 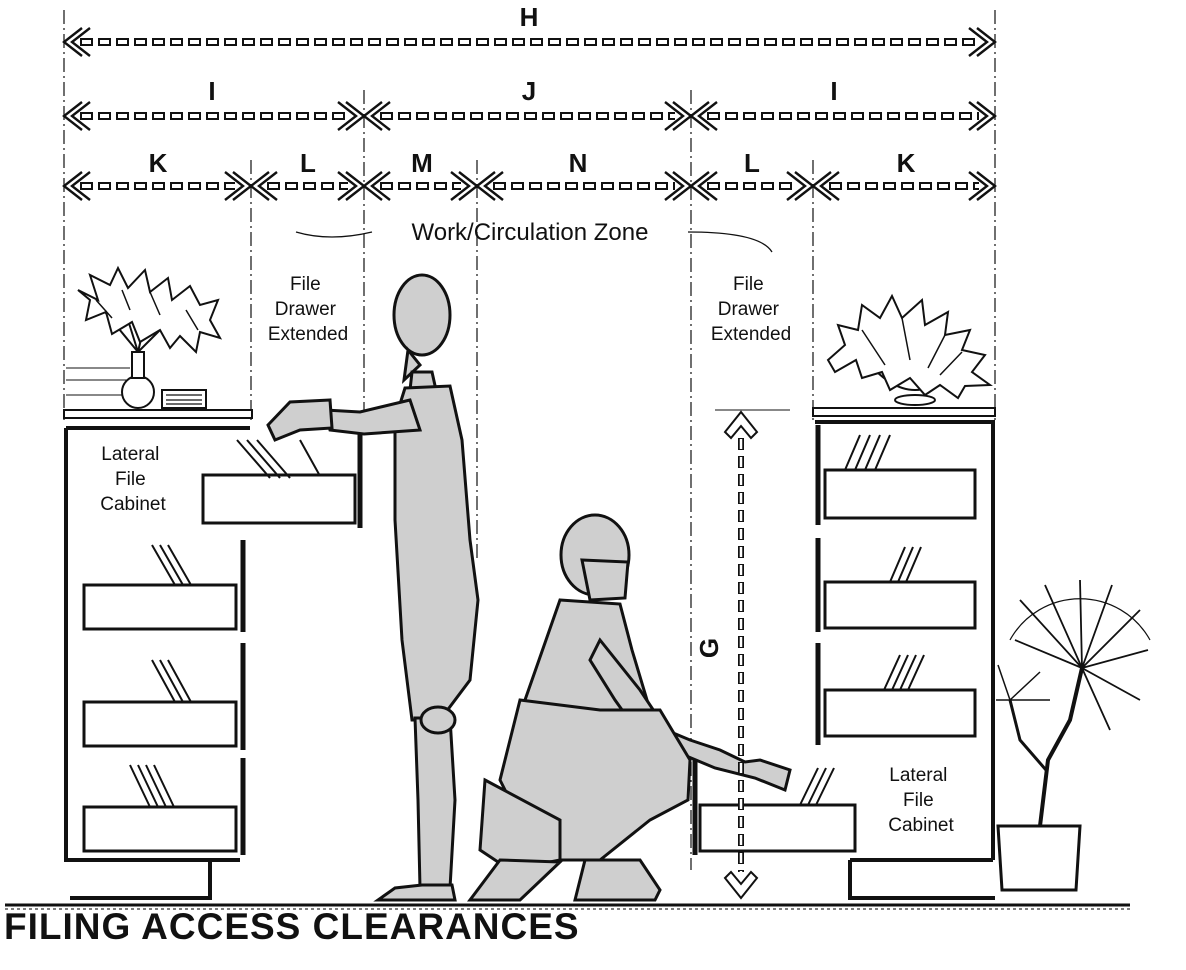 What do you see at coordinates (373, 587) in the screenshot?
I see `standing-person-figure` at bounding box center [373, 587].